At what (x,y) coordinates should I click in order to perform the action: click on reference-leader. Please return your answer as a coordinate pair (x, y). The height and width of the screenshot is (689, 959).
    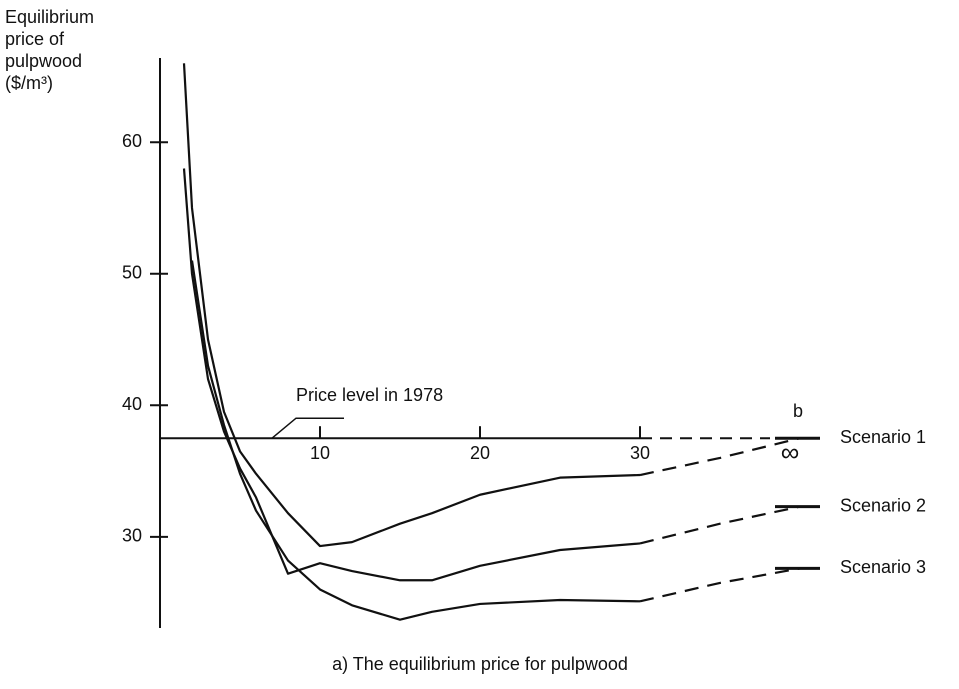
    Looking at the image, I should click on (307, 428).